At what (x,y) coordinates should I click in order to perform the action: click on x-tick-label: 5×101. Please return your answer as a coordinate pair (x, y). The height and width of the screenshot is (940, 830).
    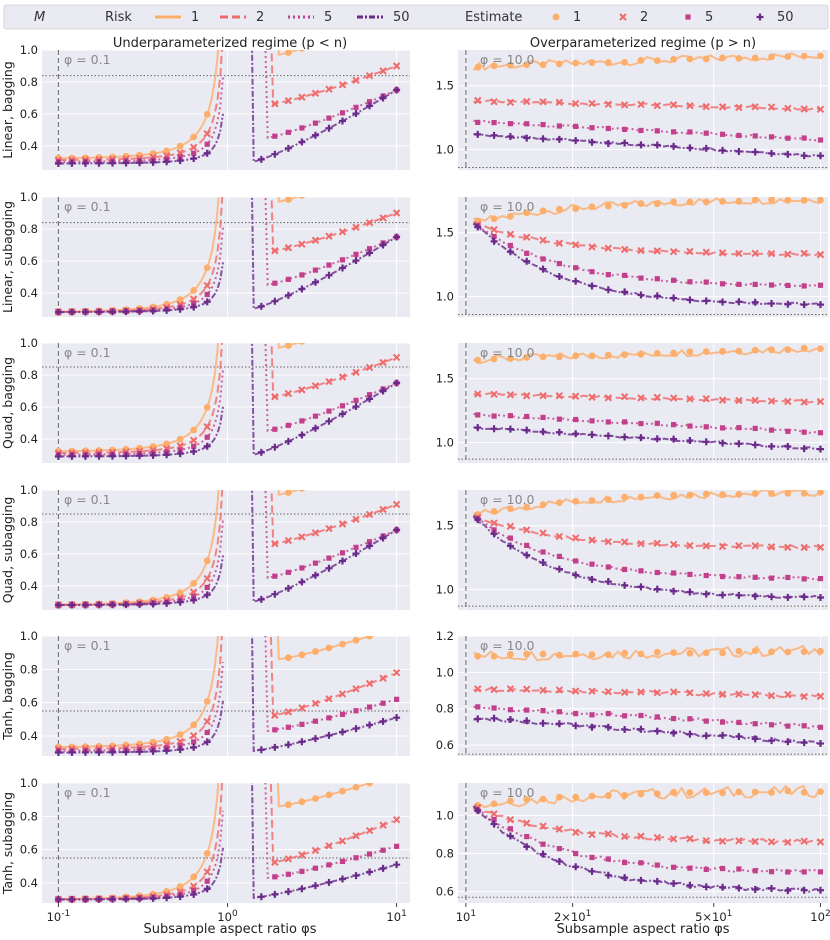
    Looking at the image, I should click on (713, 916).